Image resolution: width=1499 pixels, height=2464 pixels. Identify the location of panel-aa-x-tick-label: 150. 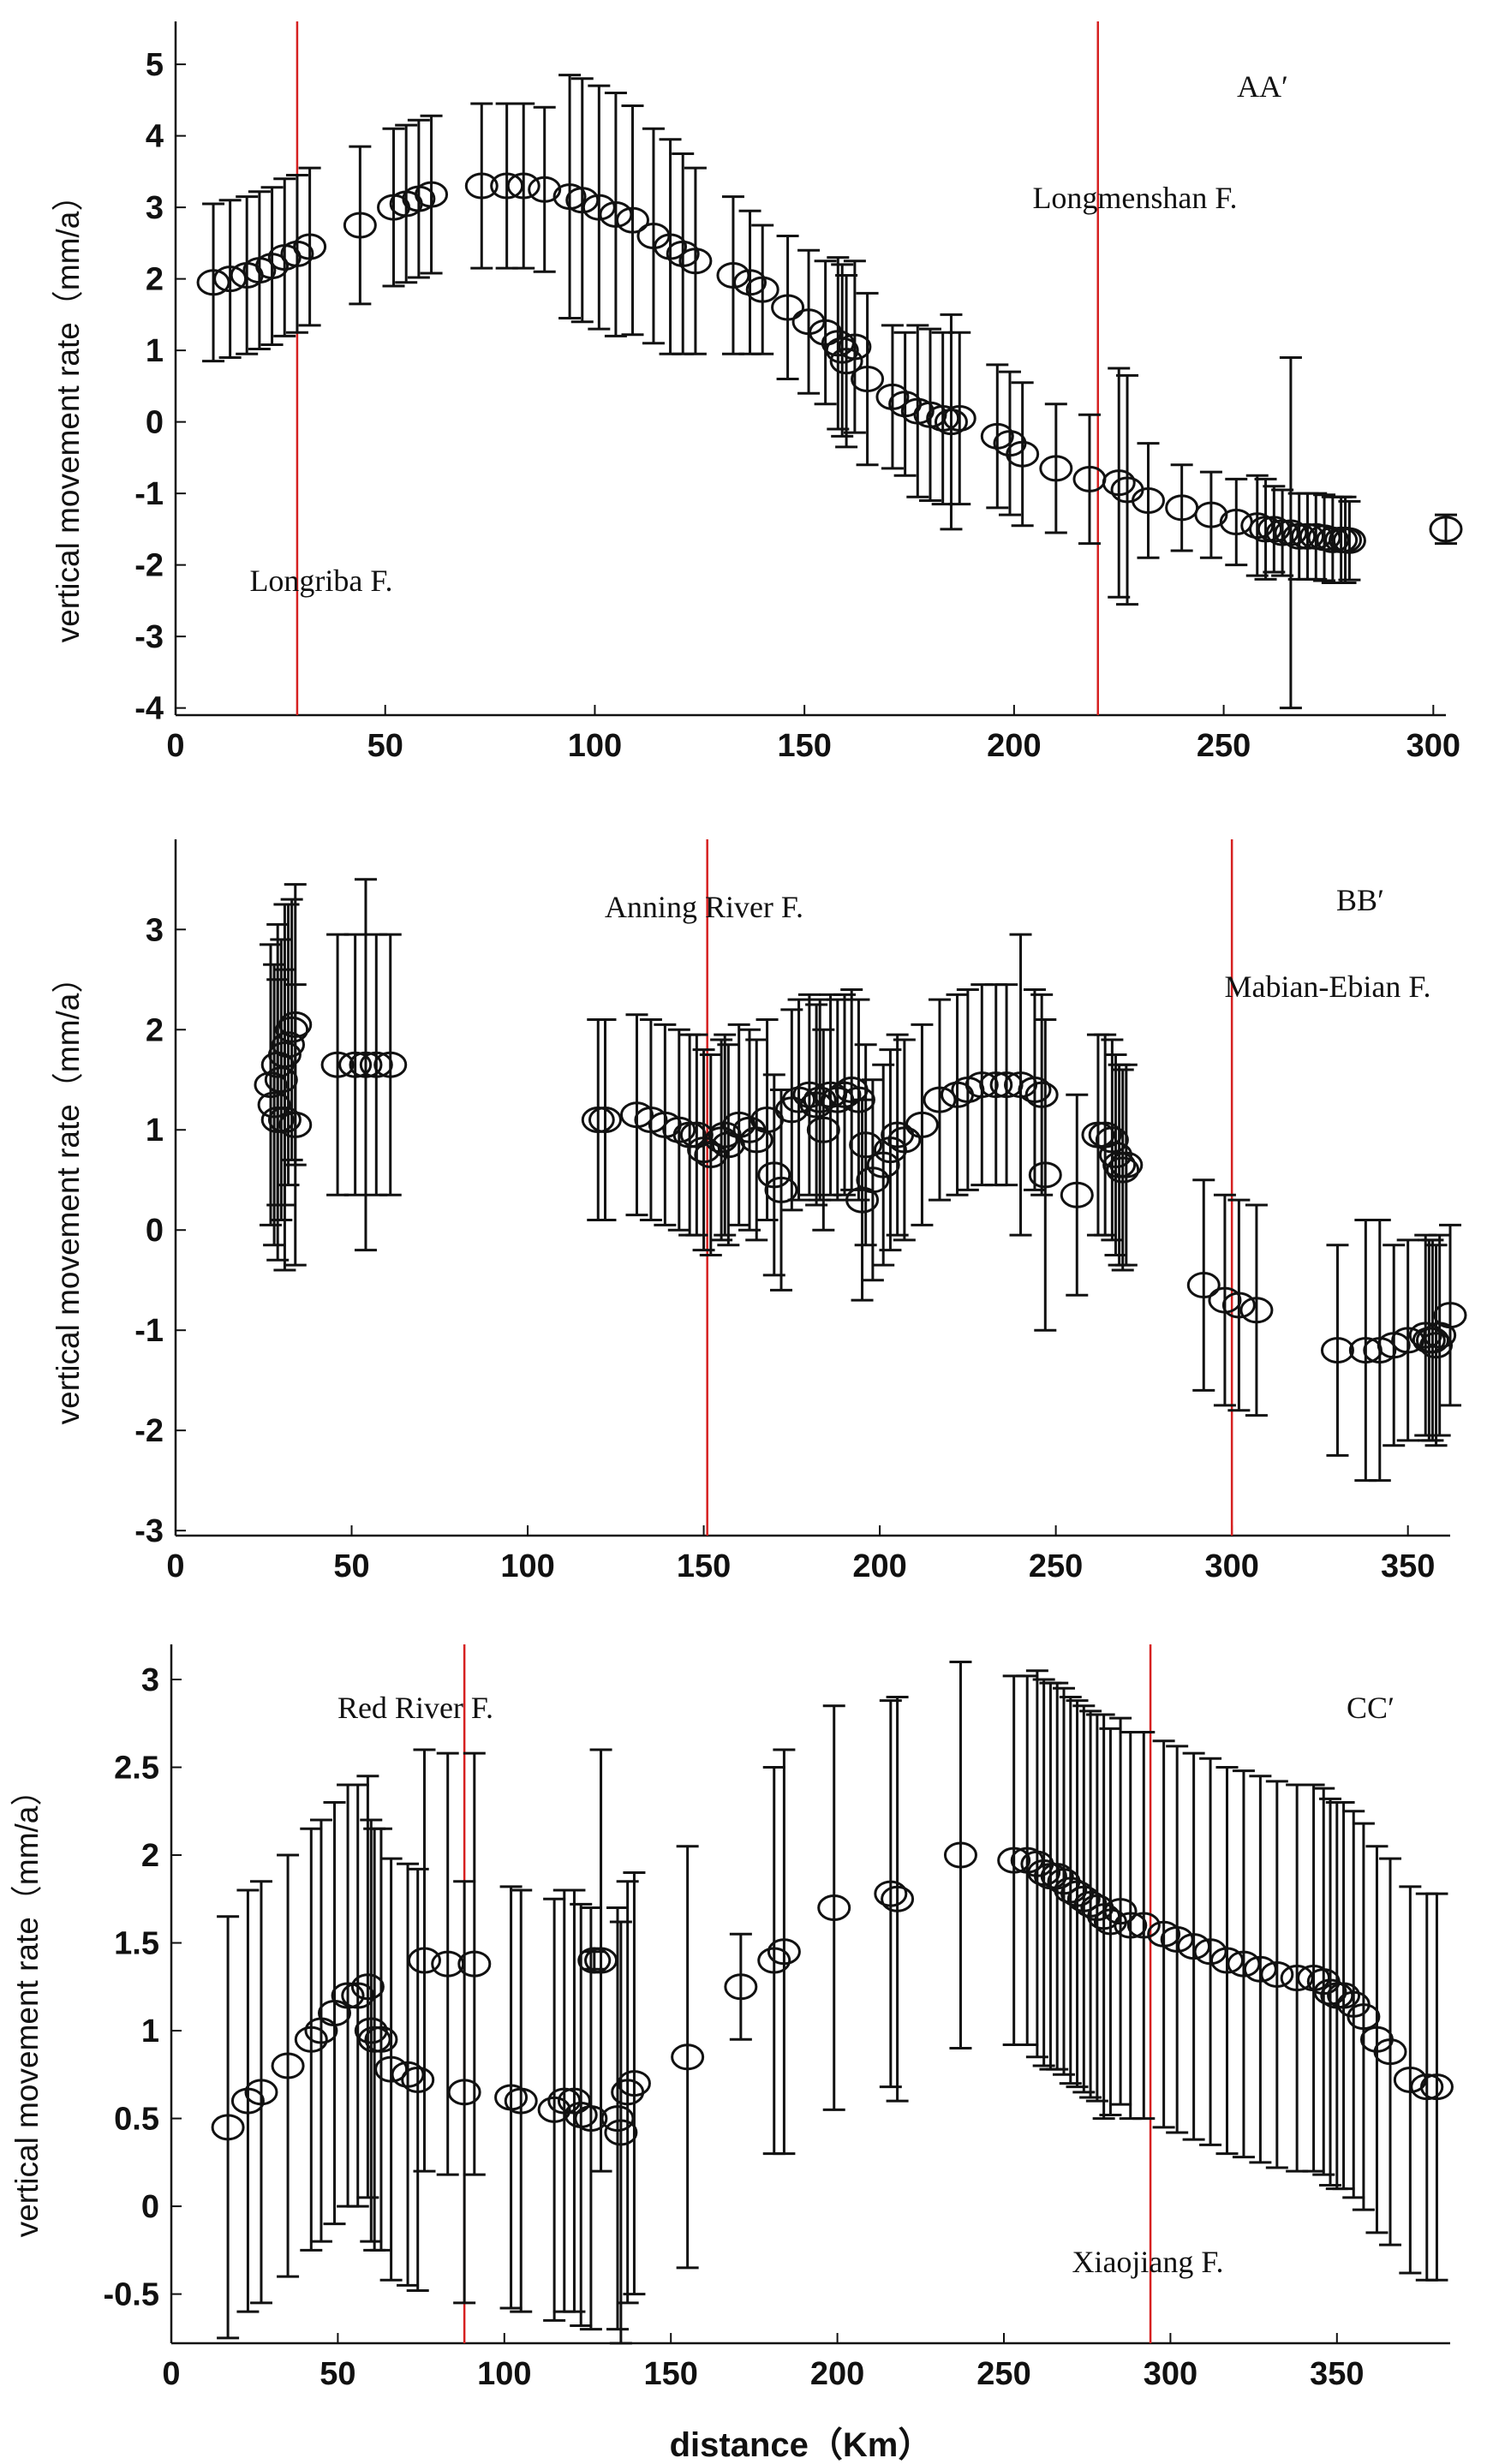
(804, 746).